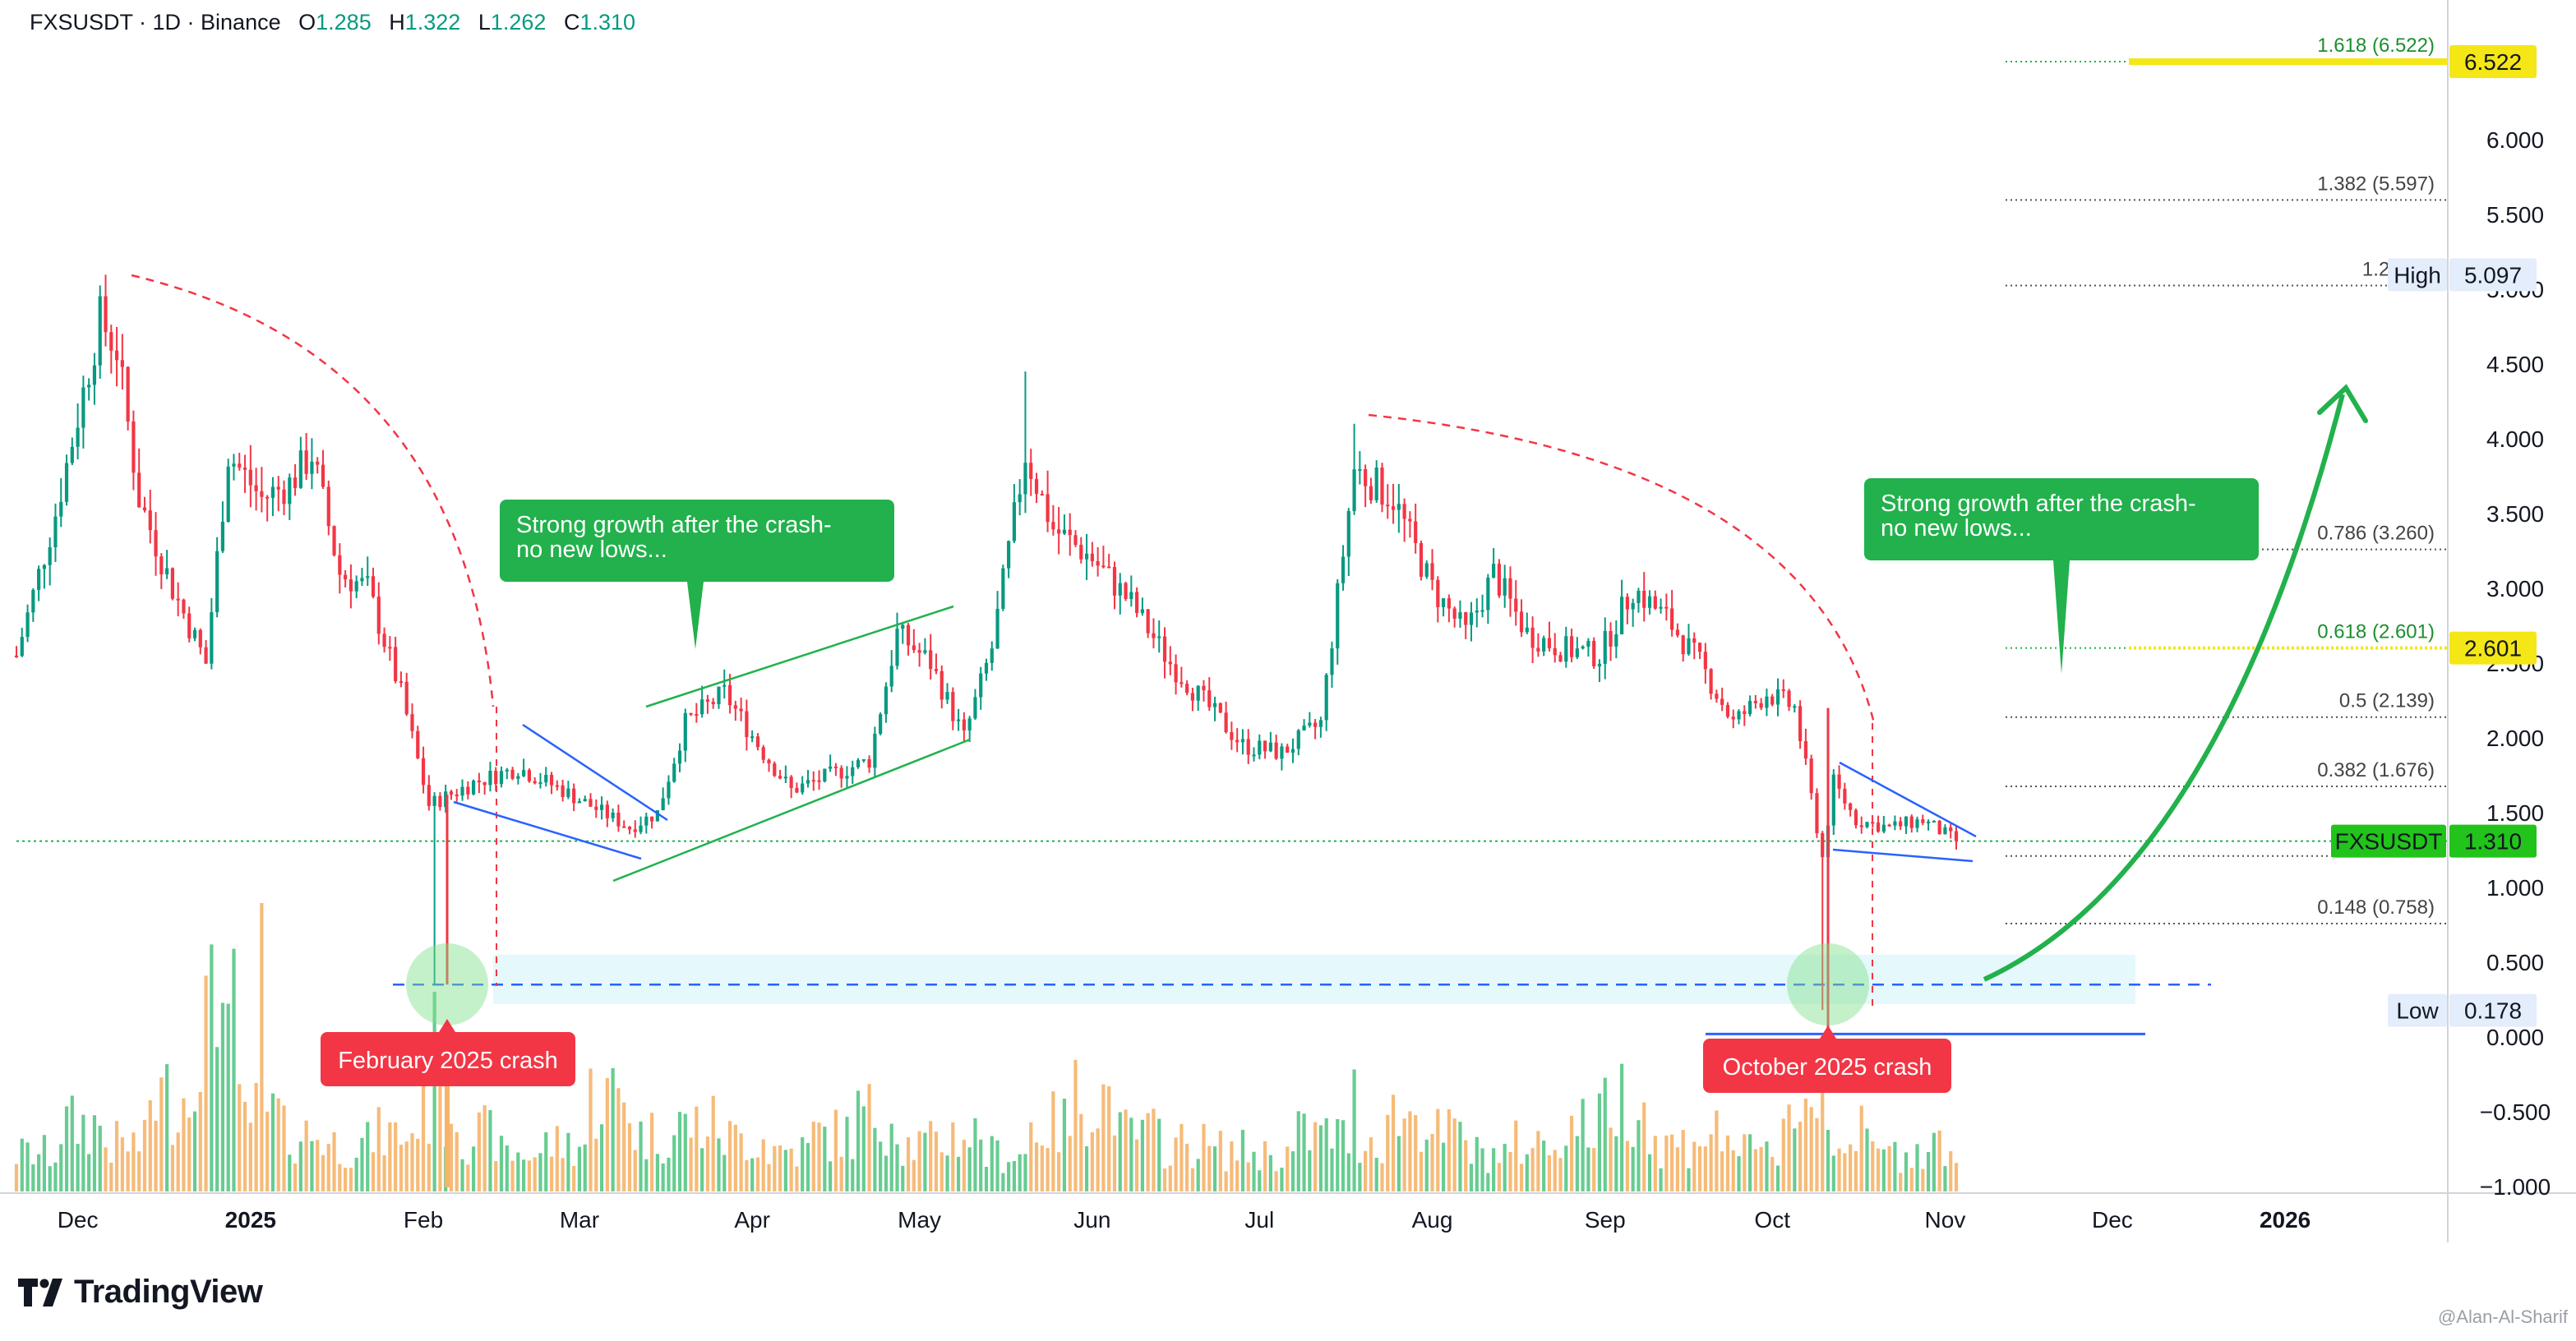 The height and width of the screenshot is (1341, 2576). What do you see at coordinates (1606, 1220) in the screenshot?
I see `x-tick-label: Sep` at bounding box center [1606, 1220].